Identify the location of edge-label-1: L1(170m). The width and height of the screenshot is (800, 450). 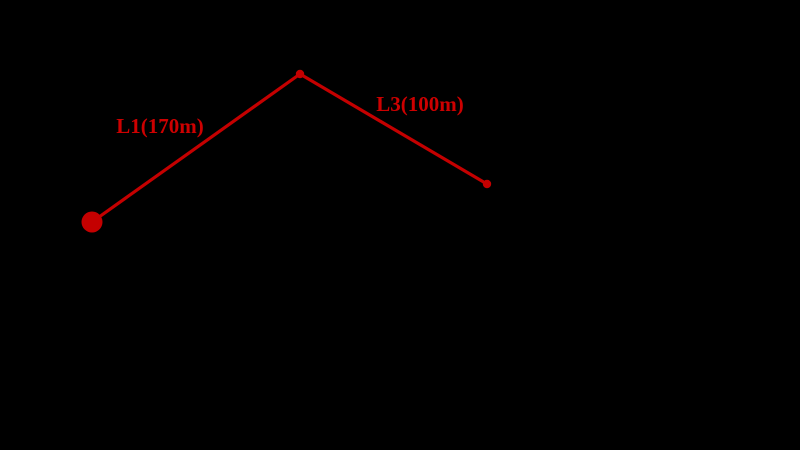
(160, 126).